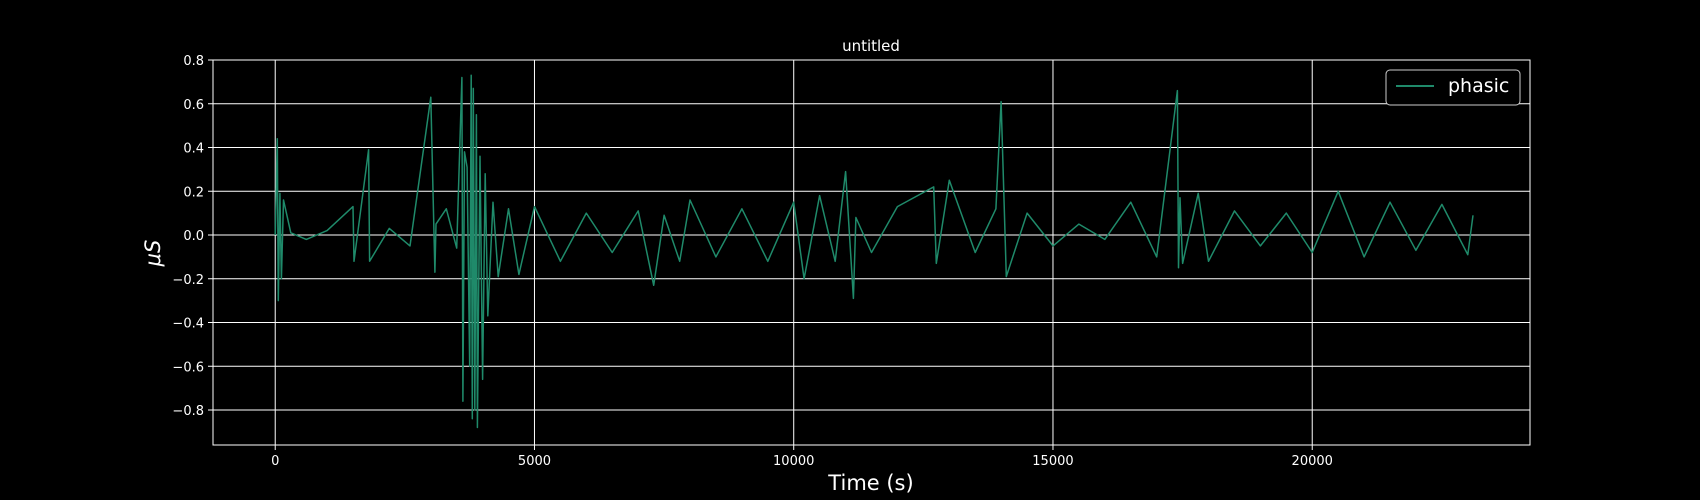  What do you see at coordinates (870, 483) in the screenshot?
I see `x-axis-label: Time (s)` at bounding box center [870, 483].